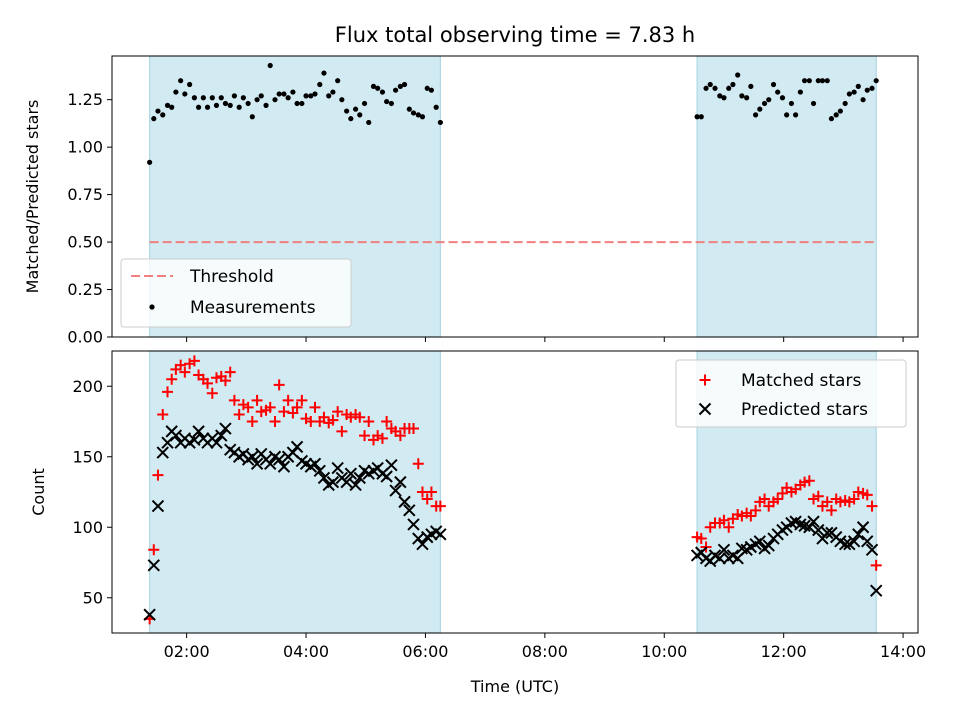 This screenshot has width=960, height=720. What do you see at coordinates (236, 293) in the screenshot?
I see `top-legend: Threshold Measurements` at bounding box center [236, 293].